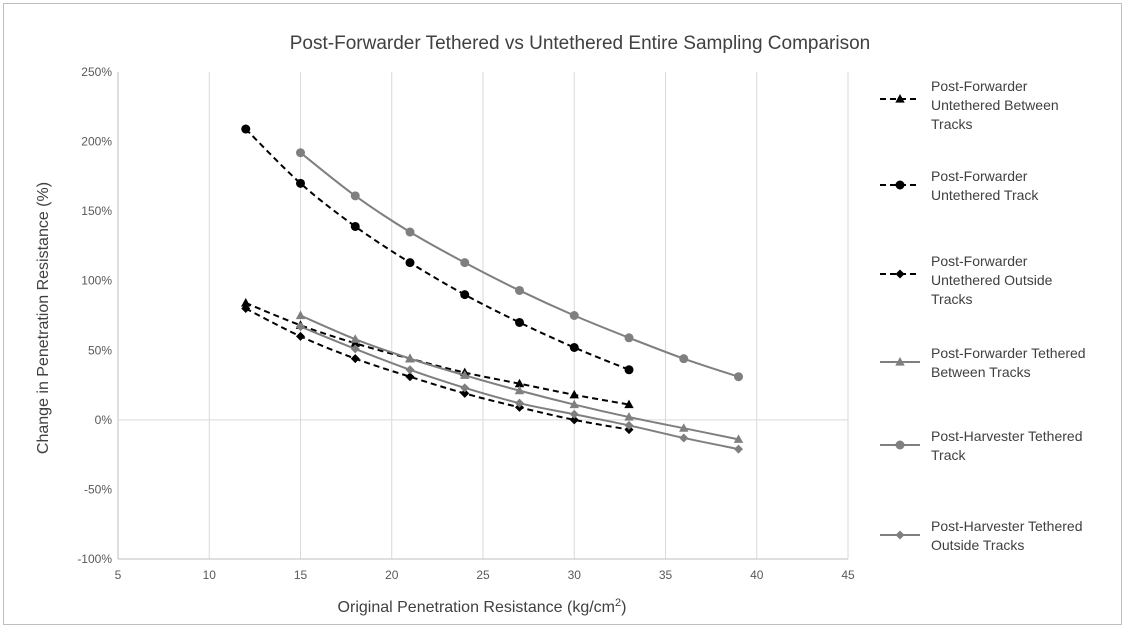 This screenshot has width=1125, height=628. I want to click on x-axis-label-end: ), so click(623, 607).